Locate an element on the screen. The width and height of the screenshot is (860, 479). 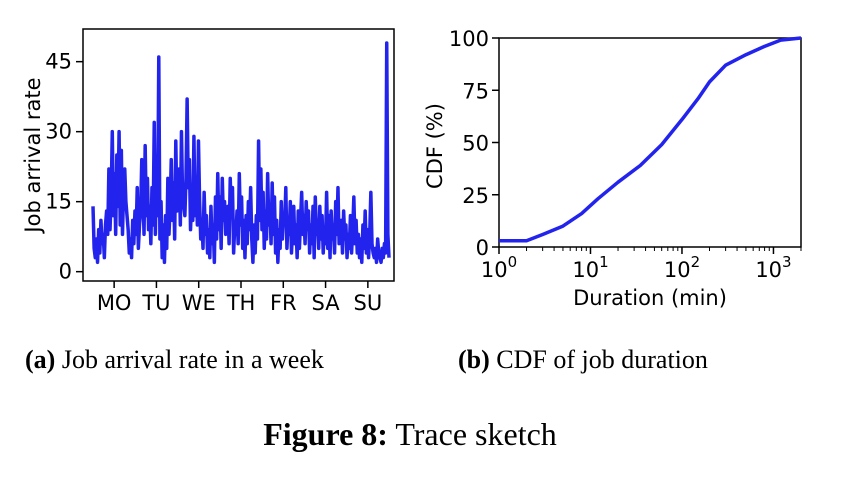
chart-a-y-tick-label: 45 is located at coordinates (58, 62).